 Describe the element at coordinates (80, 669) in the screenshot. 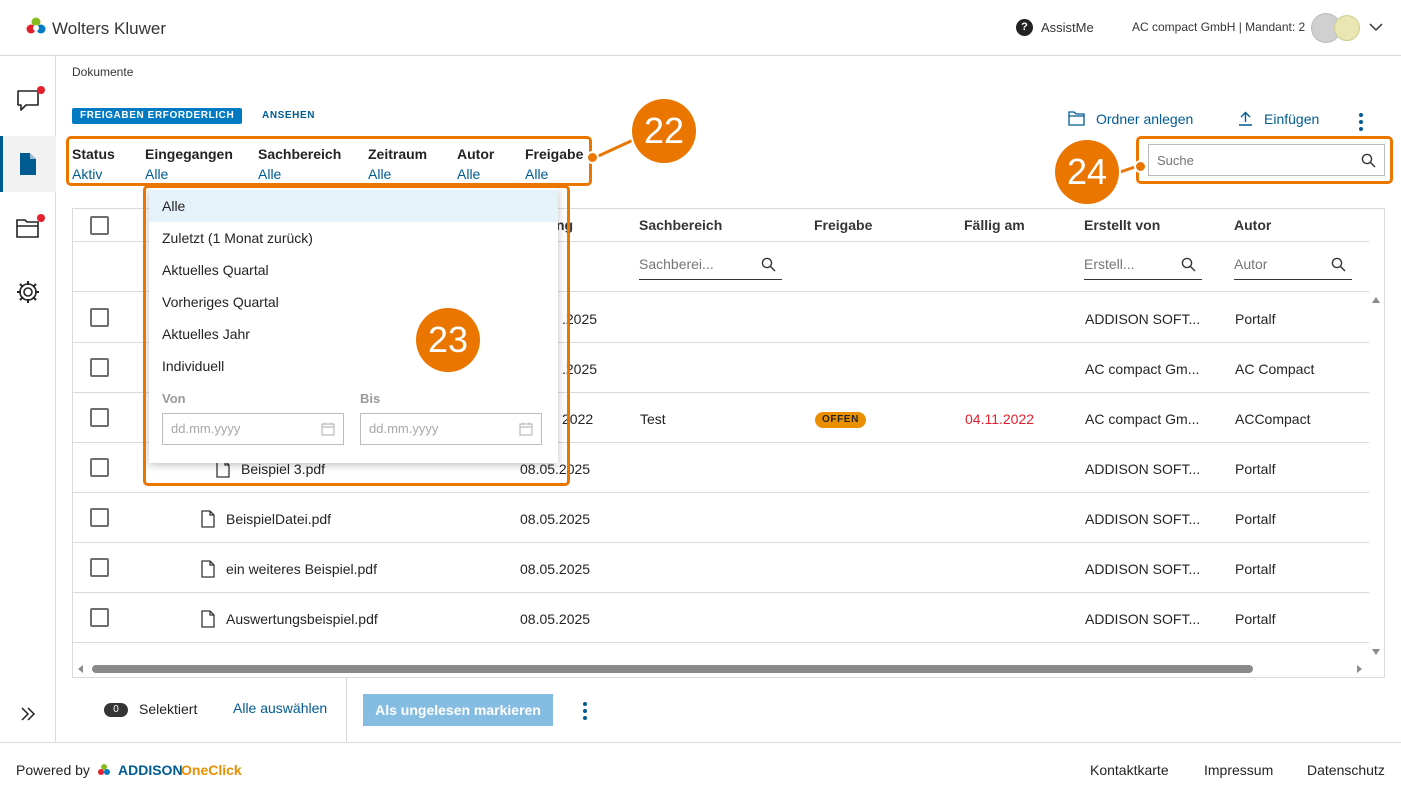

I see `scroll-left-arrow` at that location.